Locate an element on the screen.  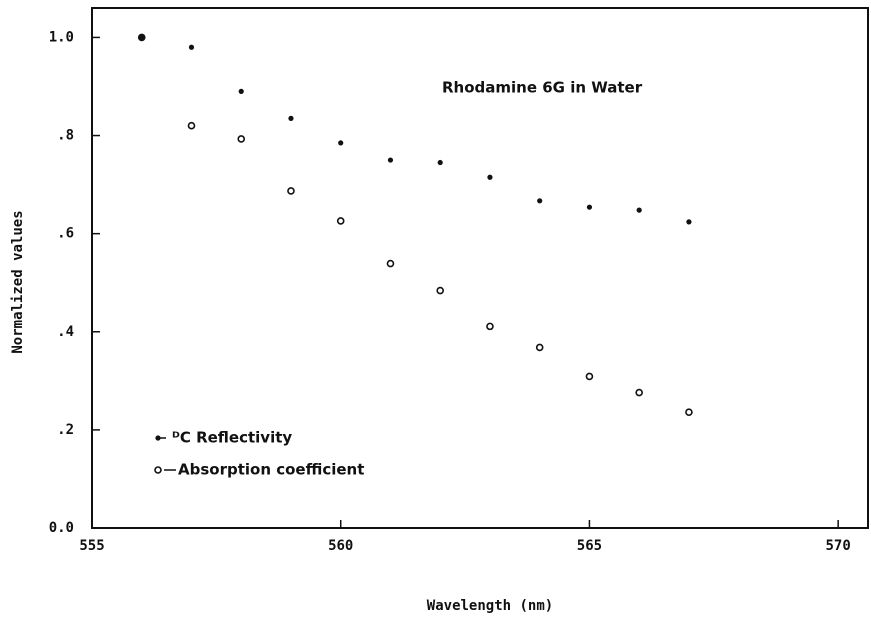
y-tick-label: .6 is located at coordinates (65, 234).